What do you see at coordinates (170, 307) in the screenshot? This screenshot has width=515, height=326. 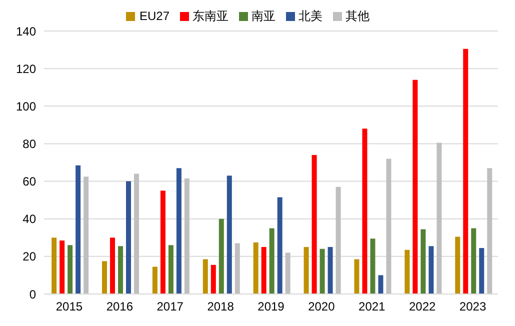 I see `x-tick-label: 2017` at bounding box center [170, 307].